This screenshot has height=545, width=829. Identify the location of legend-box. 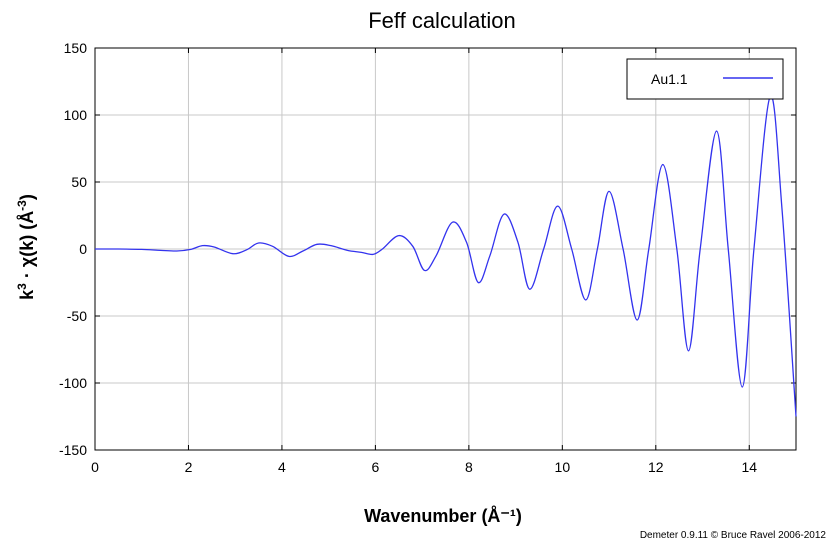
(705, 79).